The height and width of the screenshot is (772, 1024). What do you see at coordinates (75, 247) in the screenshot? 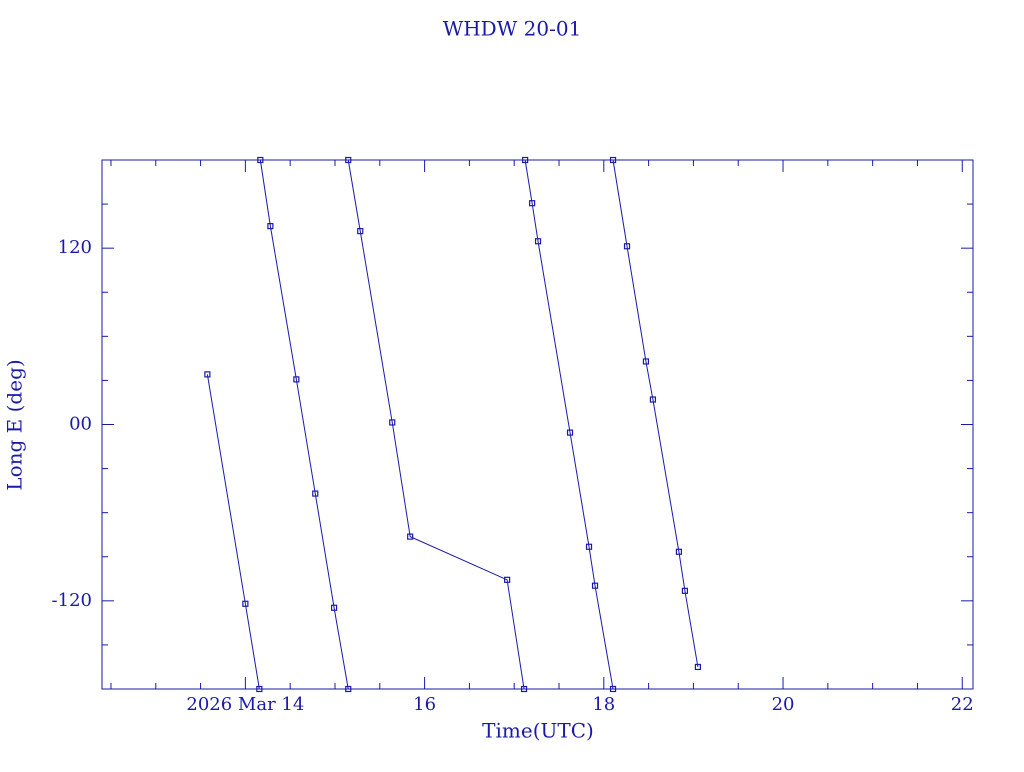
I see `y-tick-label: 120` at bounding box center [75, 247].